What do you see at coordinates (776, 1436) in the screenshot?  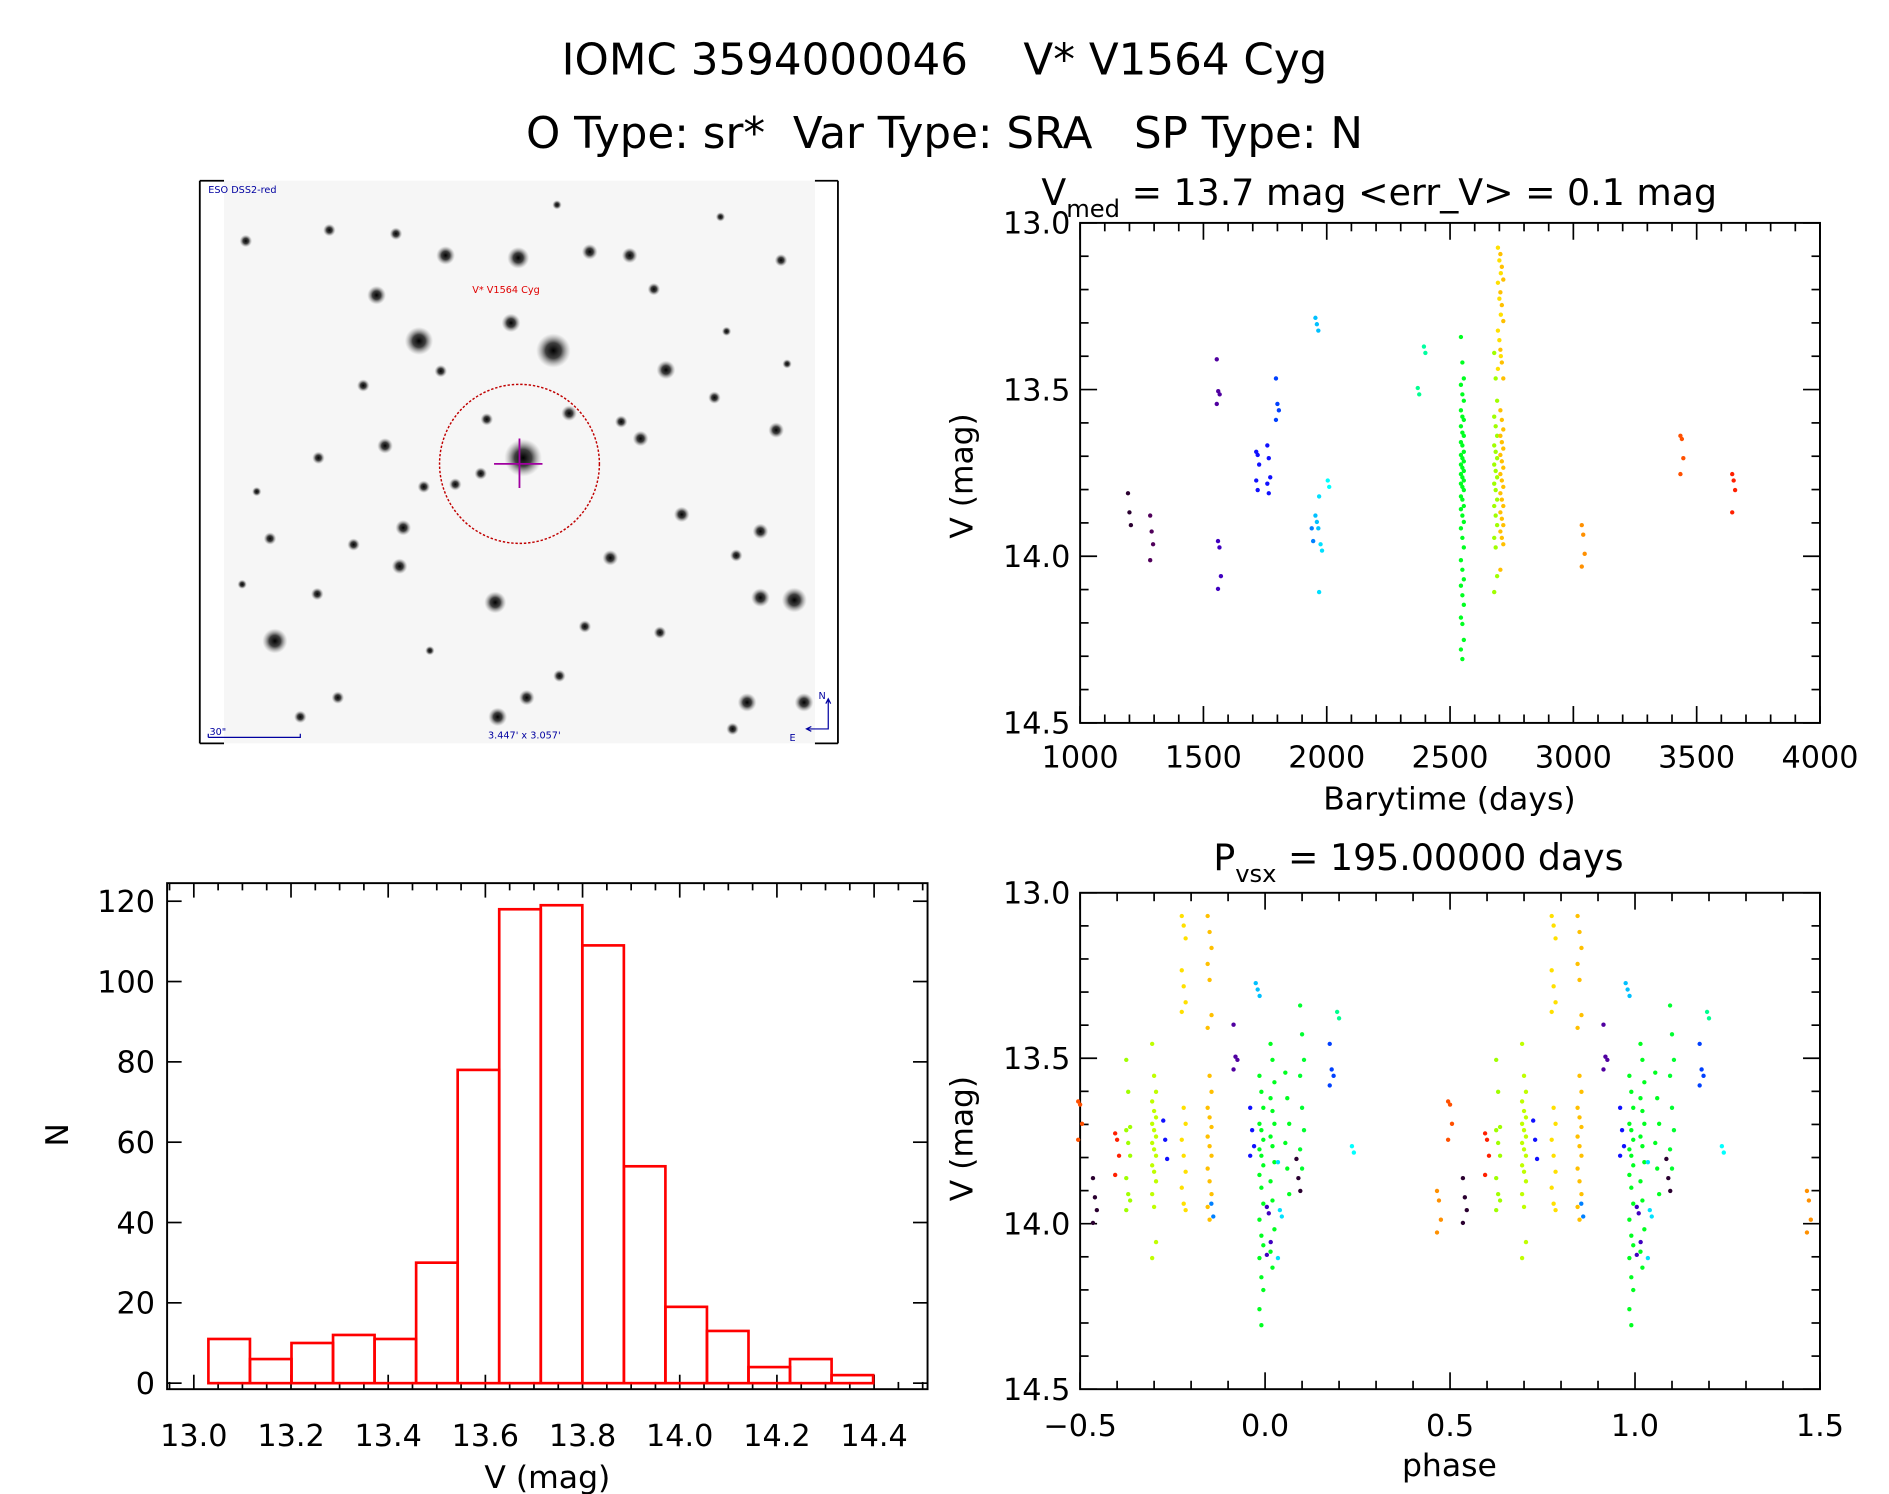 I see `x-tick-label: 14.2` at bounding box center [776, 1436].